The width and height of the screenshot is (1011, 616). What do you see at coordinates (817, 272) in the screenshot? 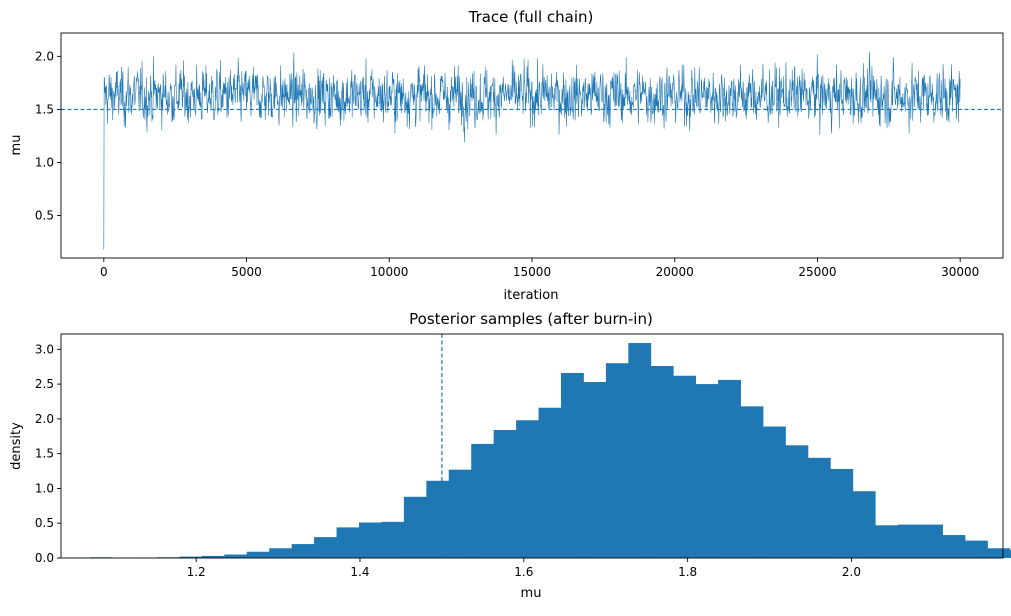
I see `trace-x-tick-label: 25000` at bounding box center [817, 272].